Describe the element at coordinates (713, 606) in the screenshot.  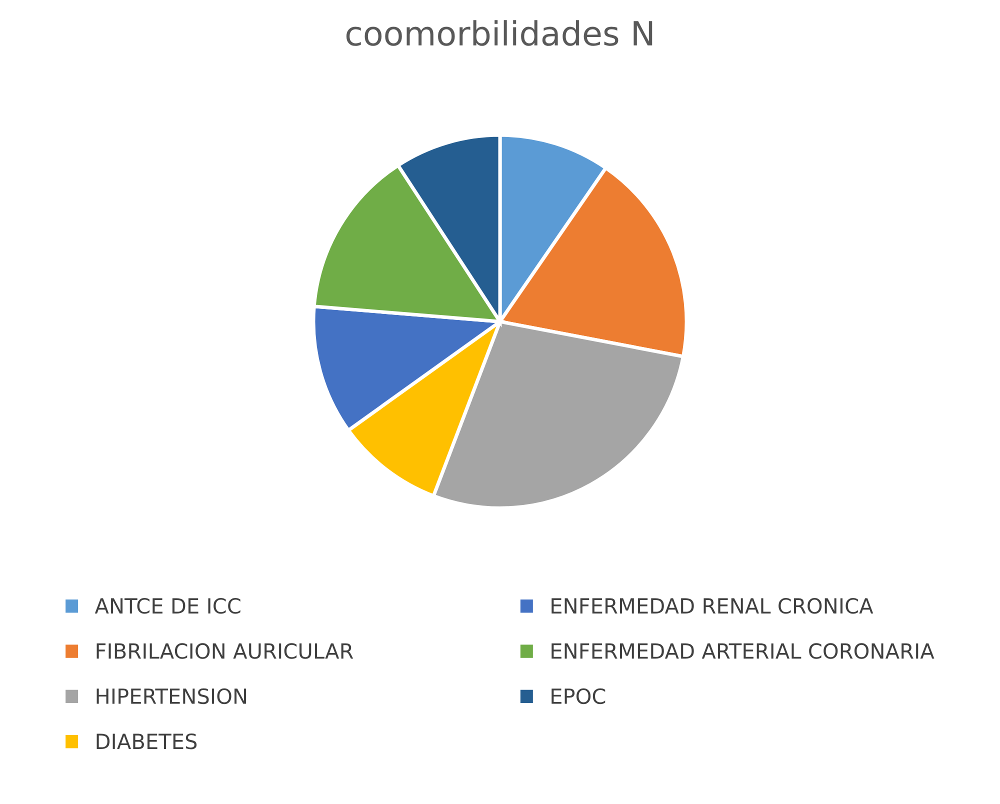
I see `legend-label: ENFERMEDAD RENAL CRONICA` at that location.